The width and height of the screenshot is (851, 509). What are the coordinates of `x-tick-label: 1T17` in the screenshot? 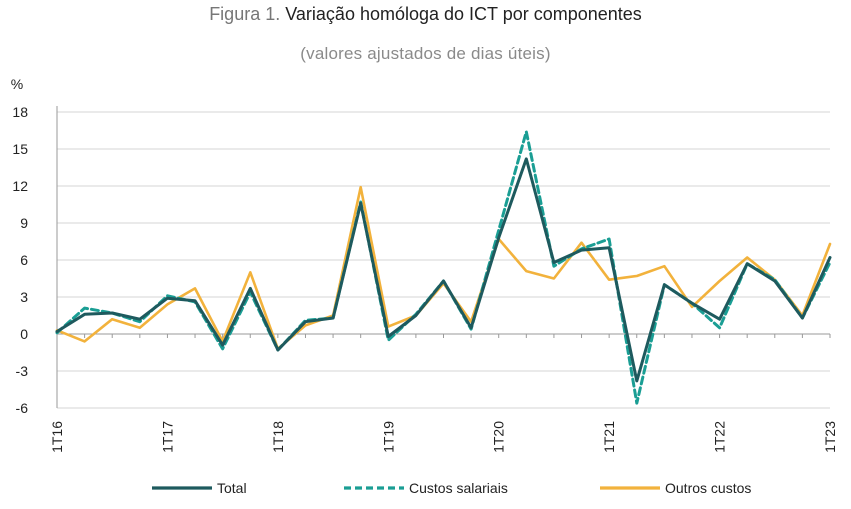 It's located at (167, 437).